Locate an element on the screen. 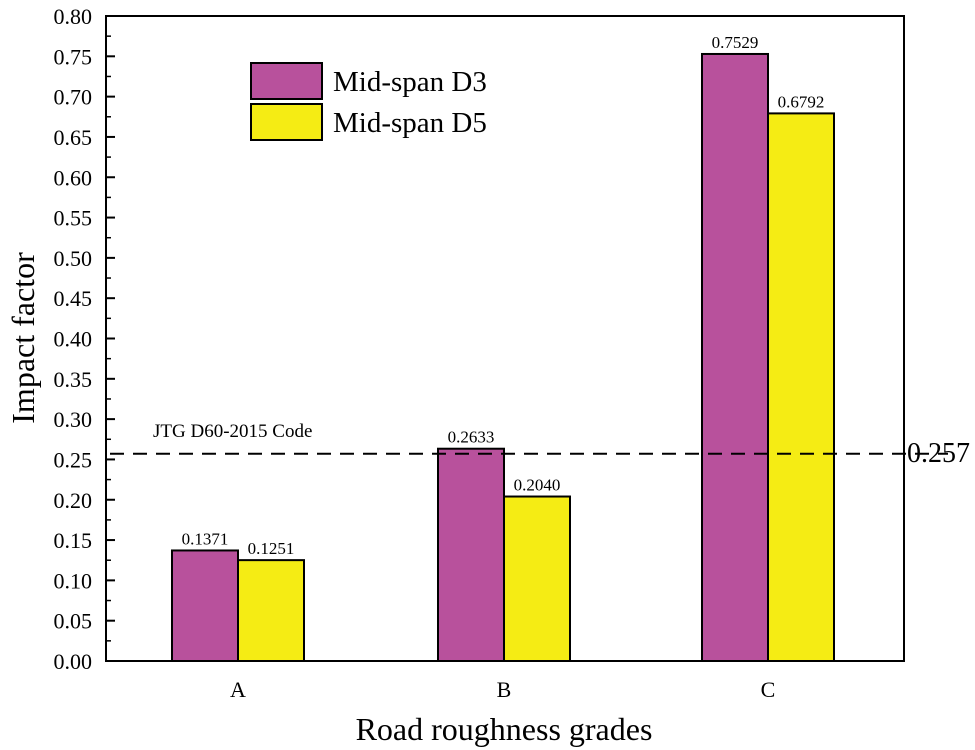 This screenshot has height=750, width=975. y-tick-label: 0.10 is located at coordinates (73, 580).